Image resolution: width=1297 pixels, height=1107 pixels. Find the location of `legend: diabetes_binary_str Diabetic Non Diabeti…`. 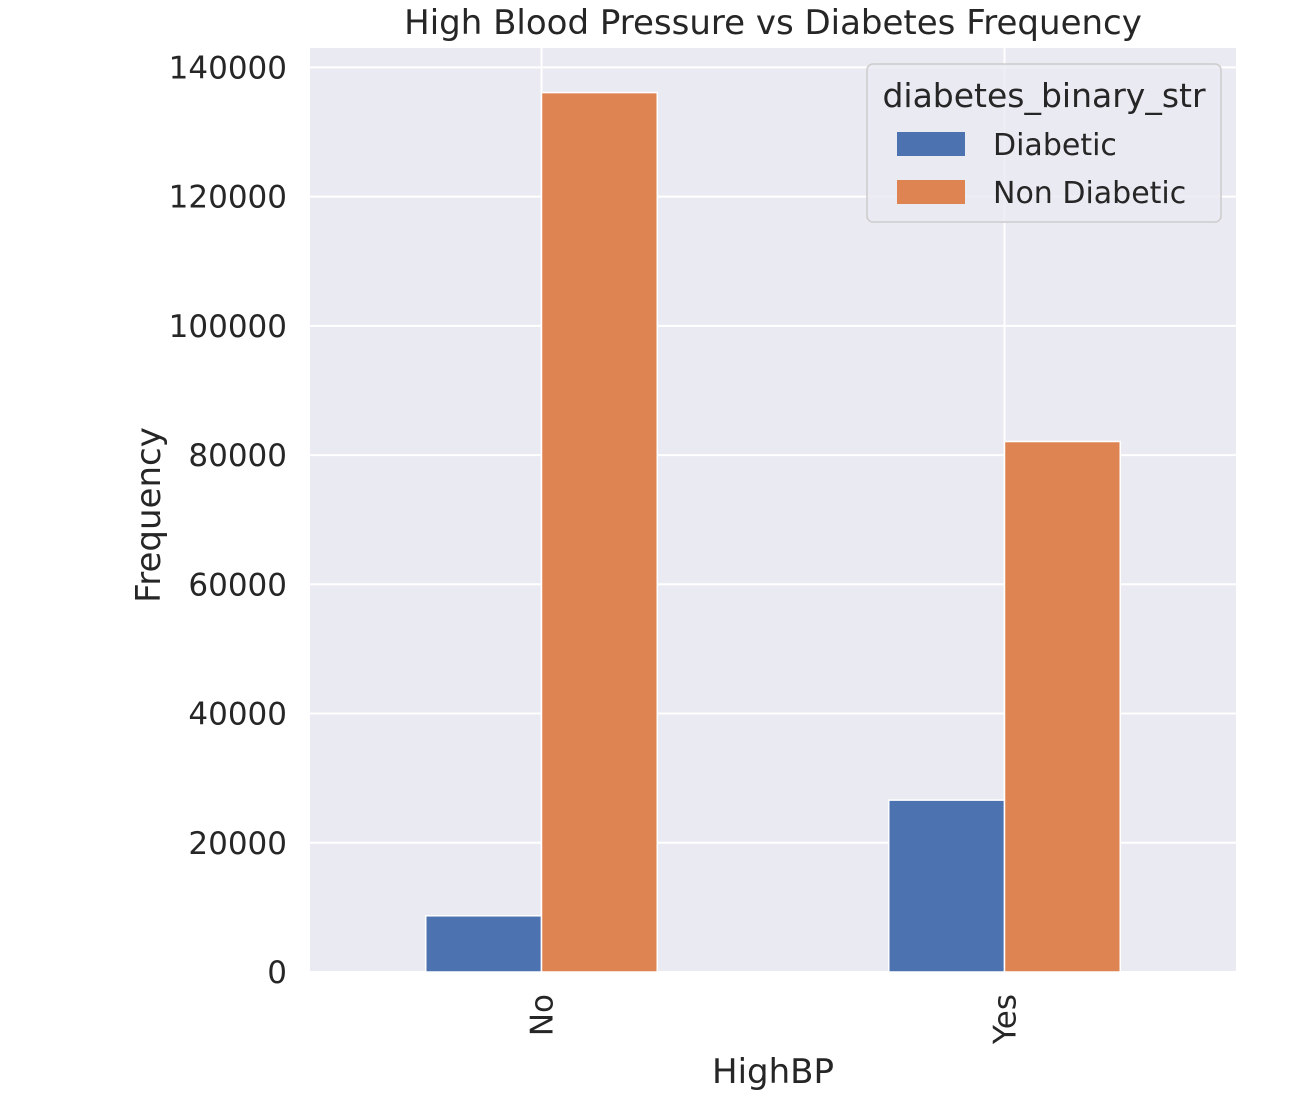

legend: diabetes_binary_str Diabetic Non Diabeti… is located at coordinates (1044, 143).